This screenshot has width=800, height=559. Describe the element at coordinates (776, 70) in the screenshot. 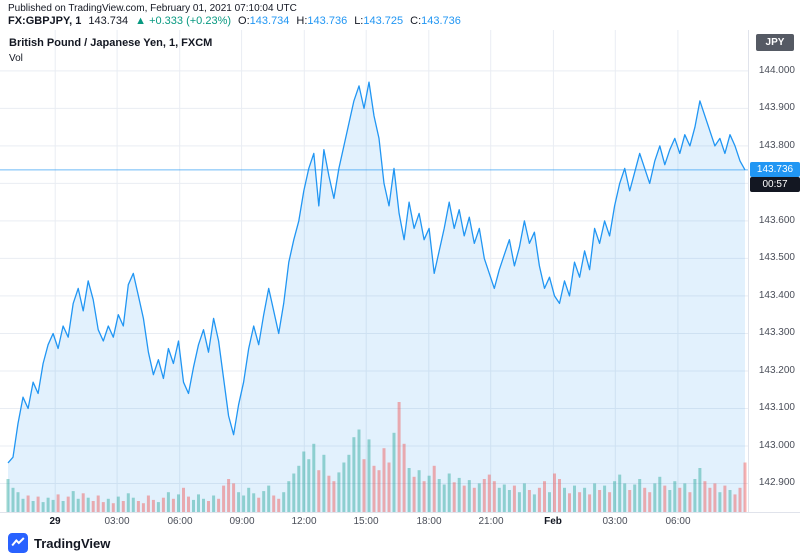

I see `price-axis-label: 144.000` at that location.